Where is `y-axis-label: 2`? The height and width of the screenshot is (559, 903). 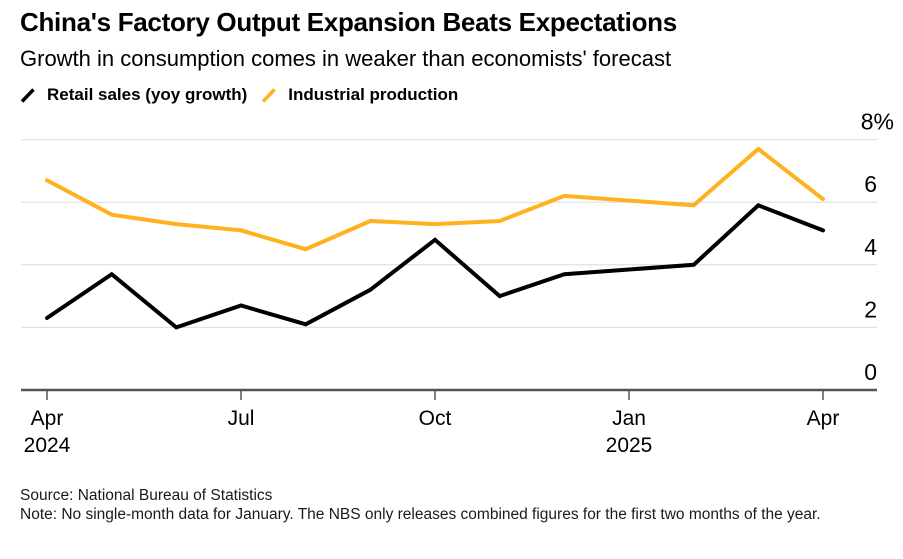
y-axis-label: 2 is located at coordinates (870, 309).